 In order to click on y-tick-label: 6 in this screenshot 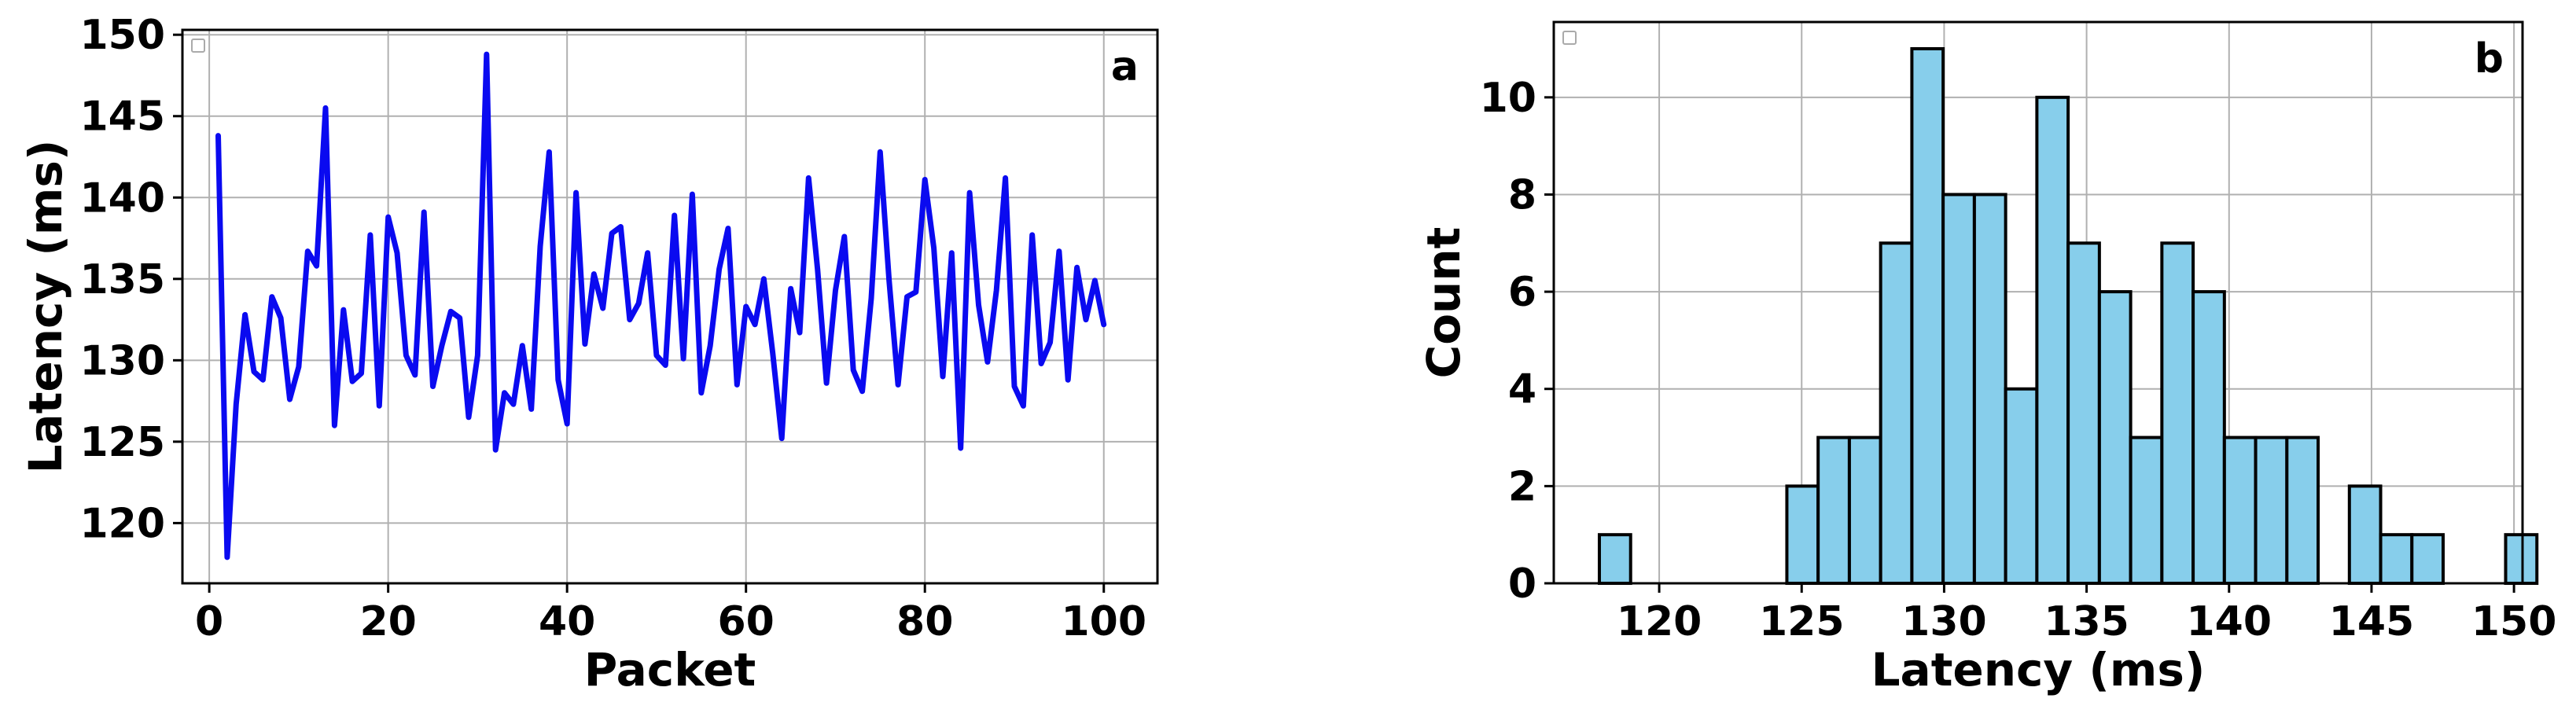, I will do `click(1522, 292)`.